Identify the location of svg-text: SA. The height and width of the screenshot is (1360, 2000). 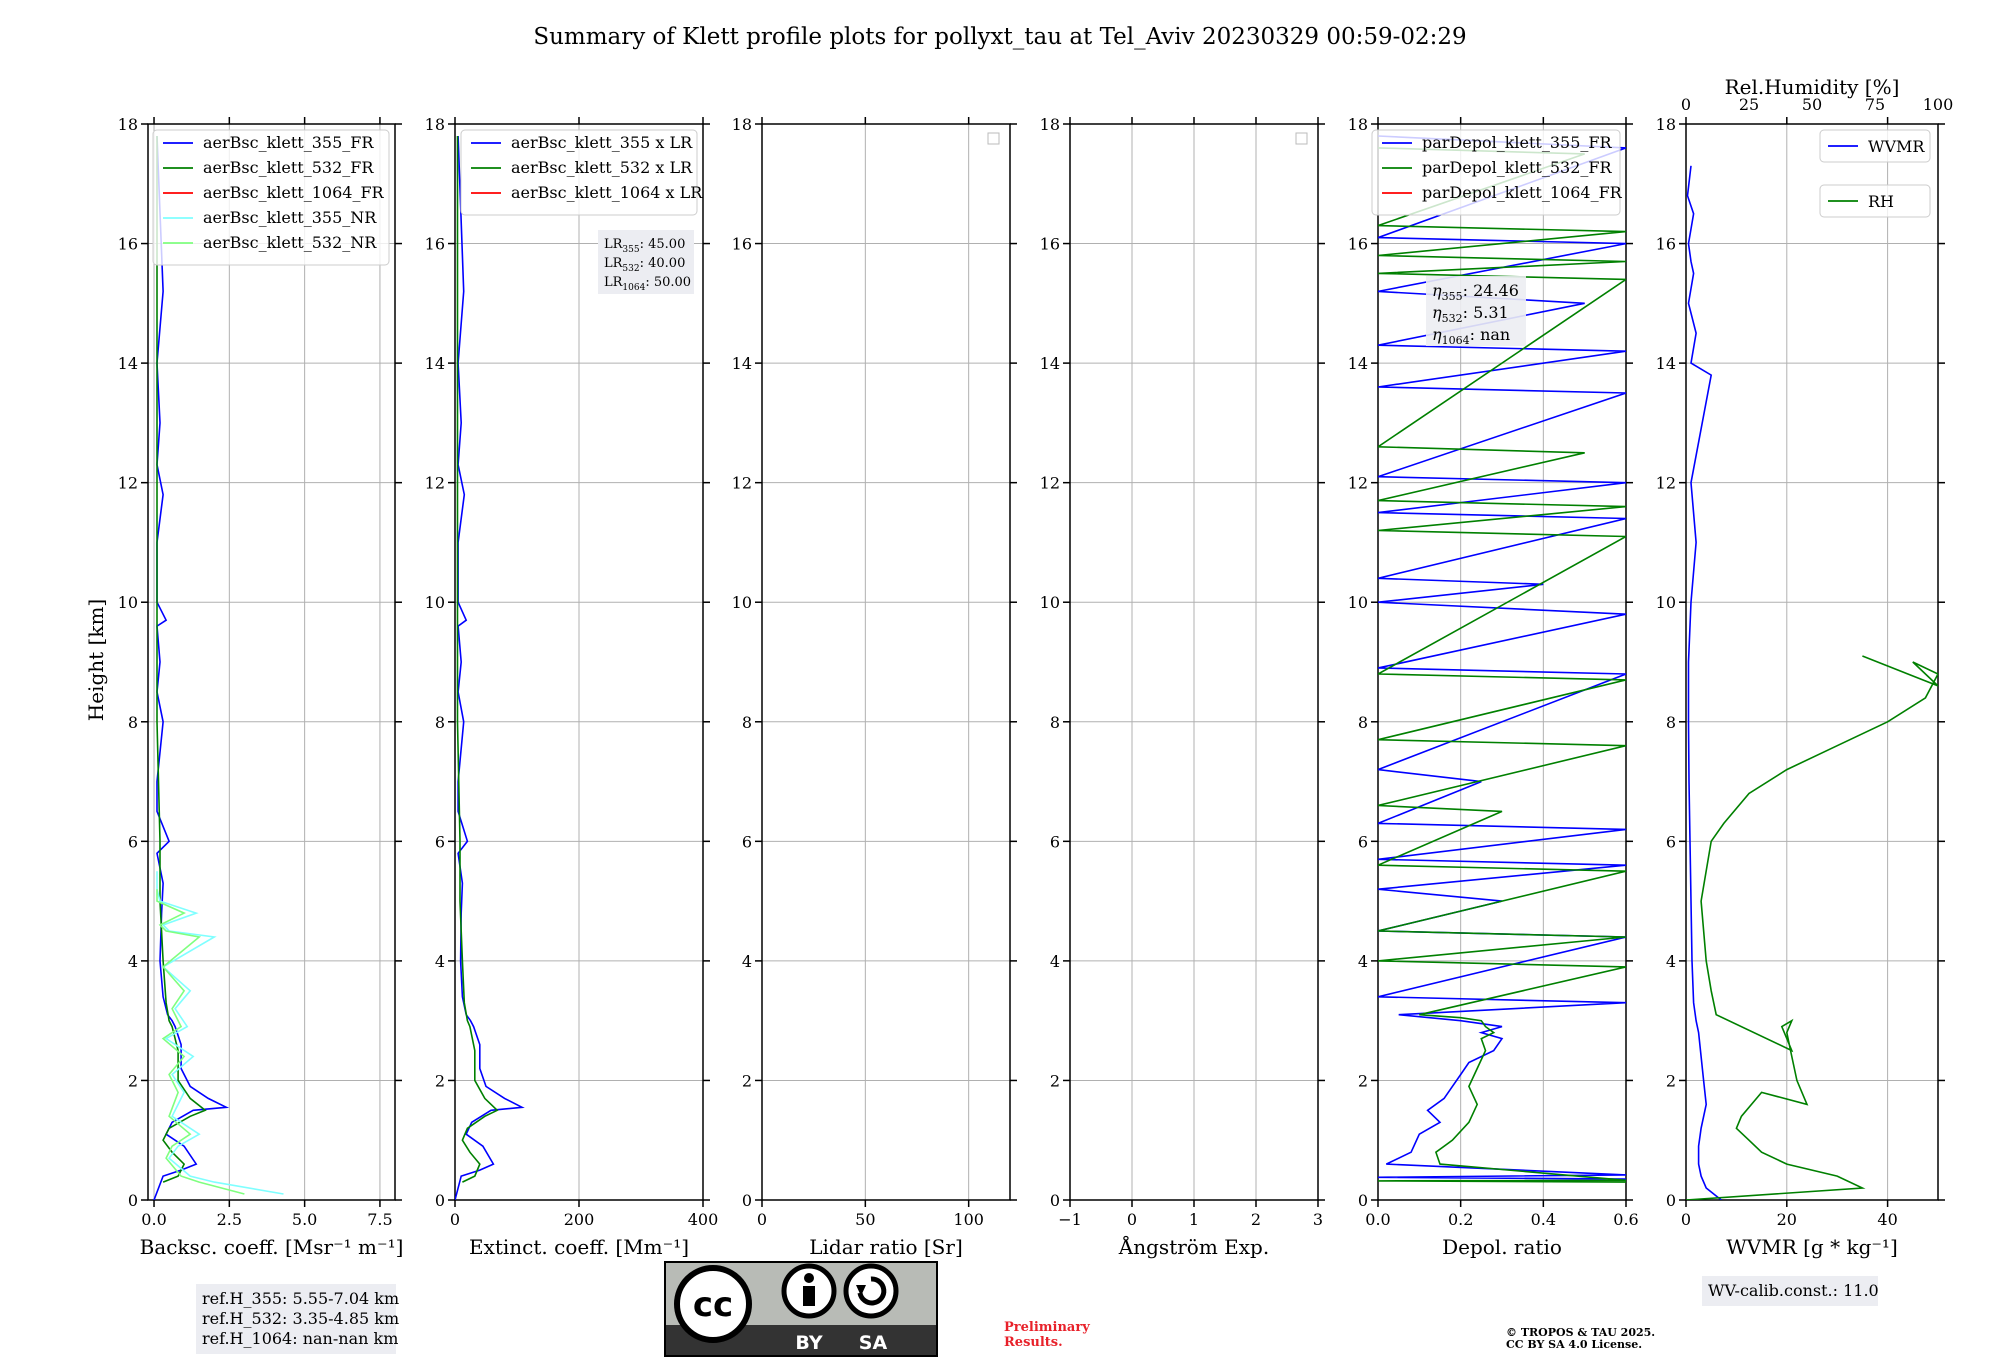
(873, 1343).